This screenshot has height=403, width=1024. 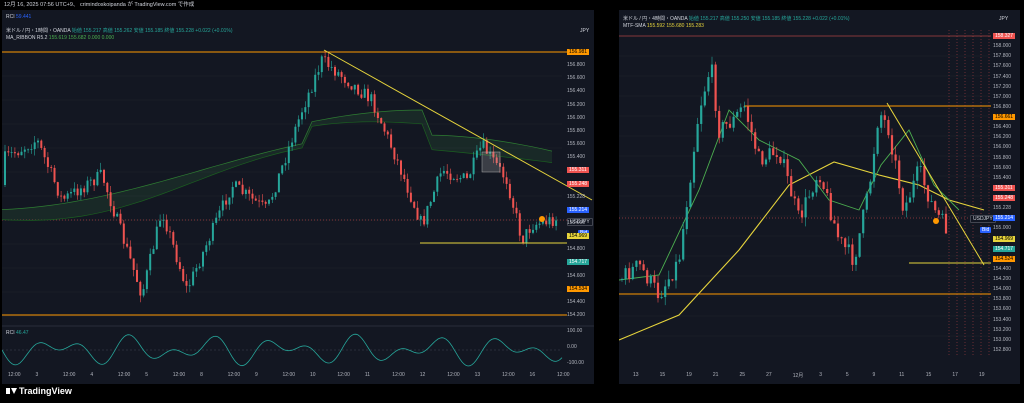 What do you see at coordinates (282, 350) in the screenshot?
I see `rci-line` at bounding box center [282, 350].